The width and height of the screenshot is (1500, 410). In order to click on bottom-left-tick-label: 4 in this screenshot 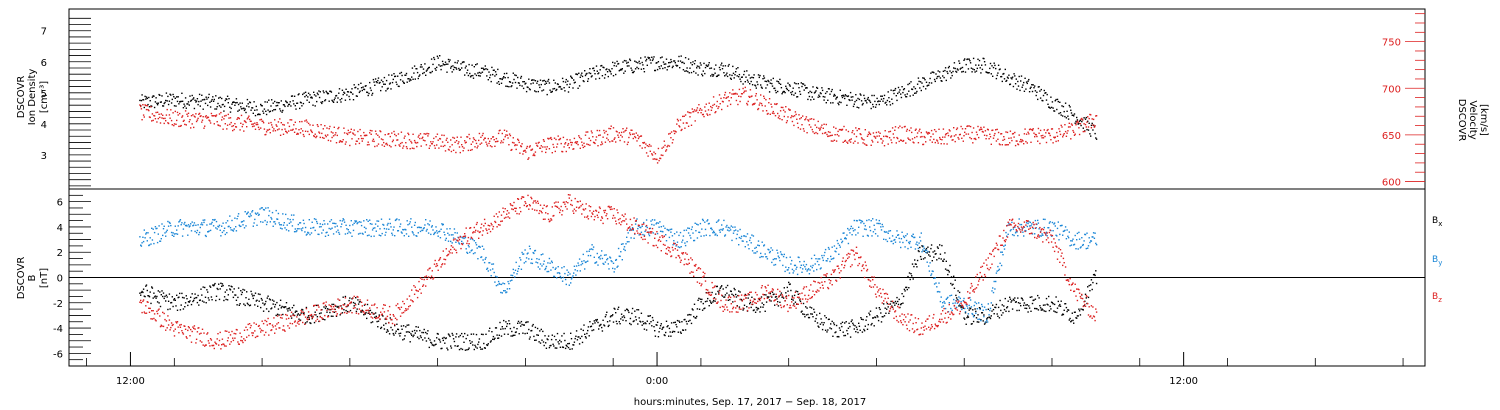, I will do `click(60, 228)`.